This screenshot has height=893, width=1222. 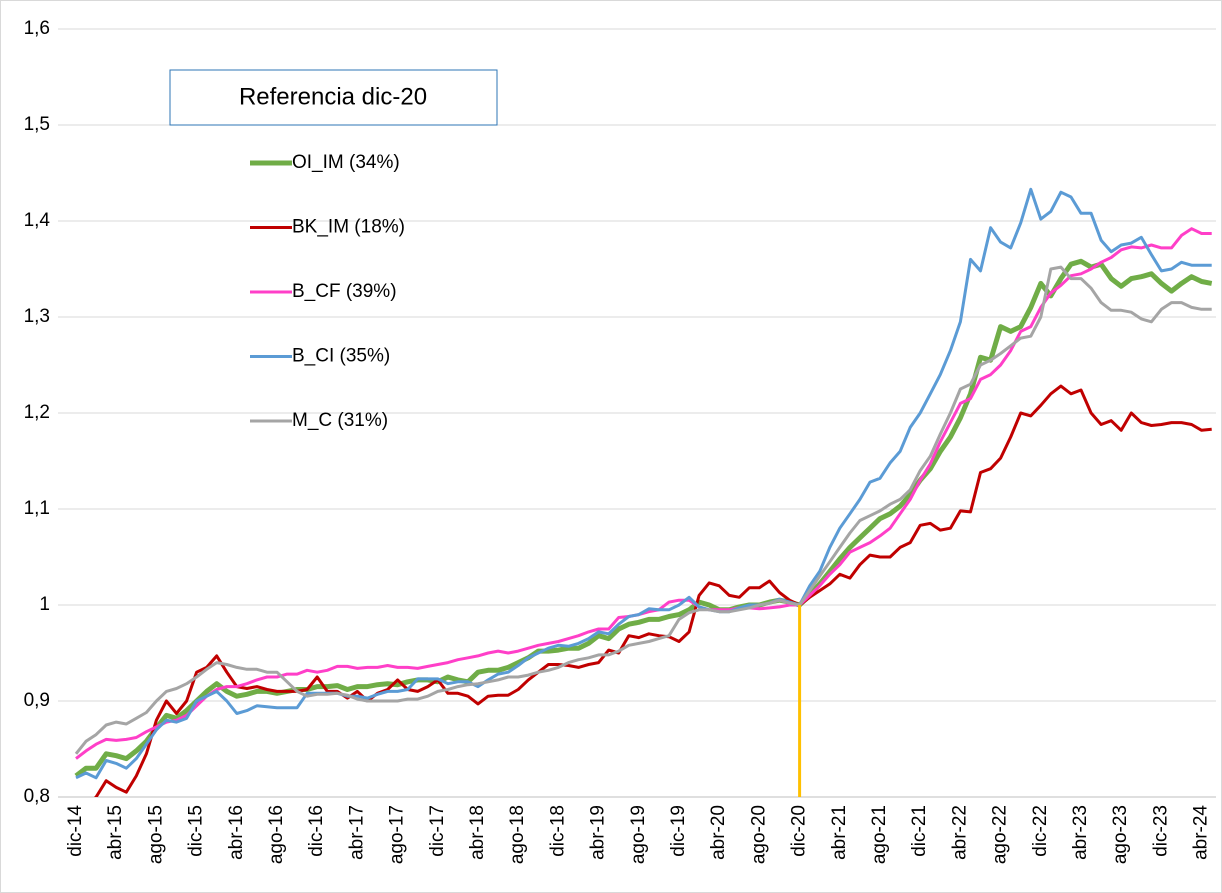 I want to click on y-tick-label: 1, so click(x=44, y=604).